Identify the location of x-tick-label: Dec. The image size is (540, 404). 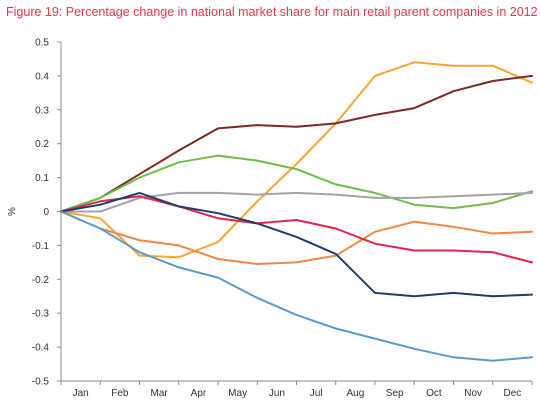
(512, 393).